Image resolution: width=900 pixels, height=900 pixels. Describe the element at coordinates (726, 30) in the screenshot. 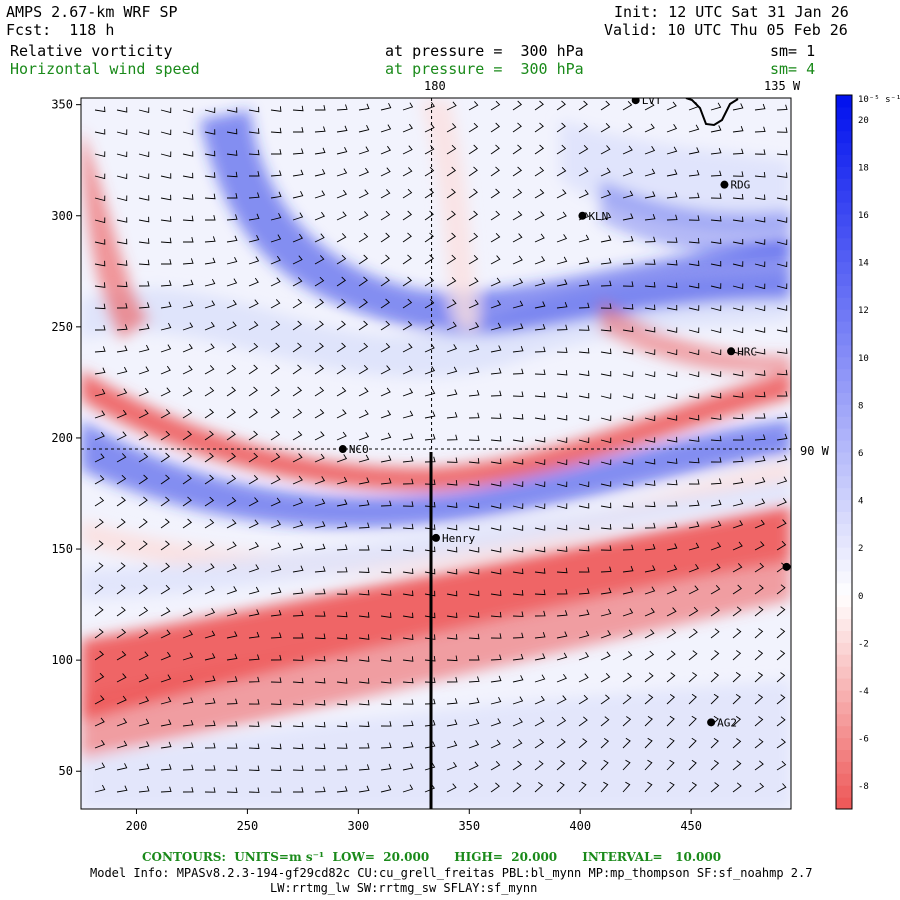

I see `valid-time: Valid: 10 UTC Thu 05 Feb 26` at that location.